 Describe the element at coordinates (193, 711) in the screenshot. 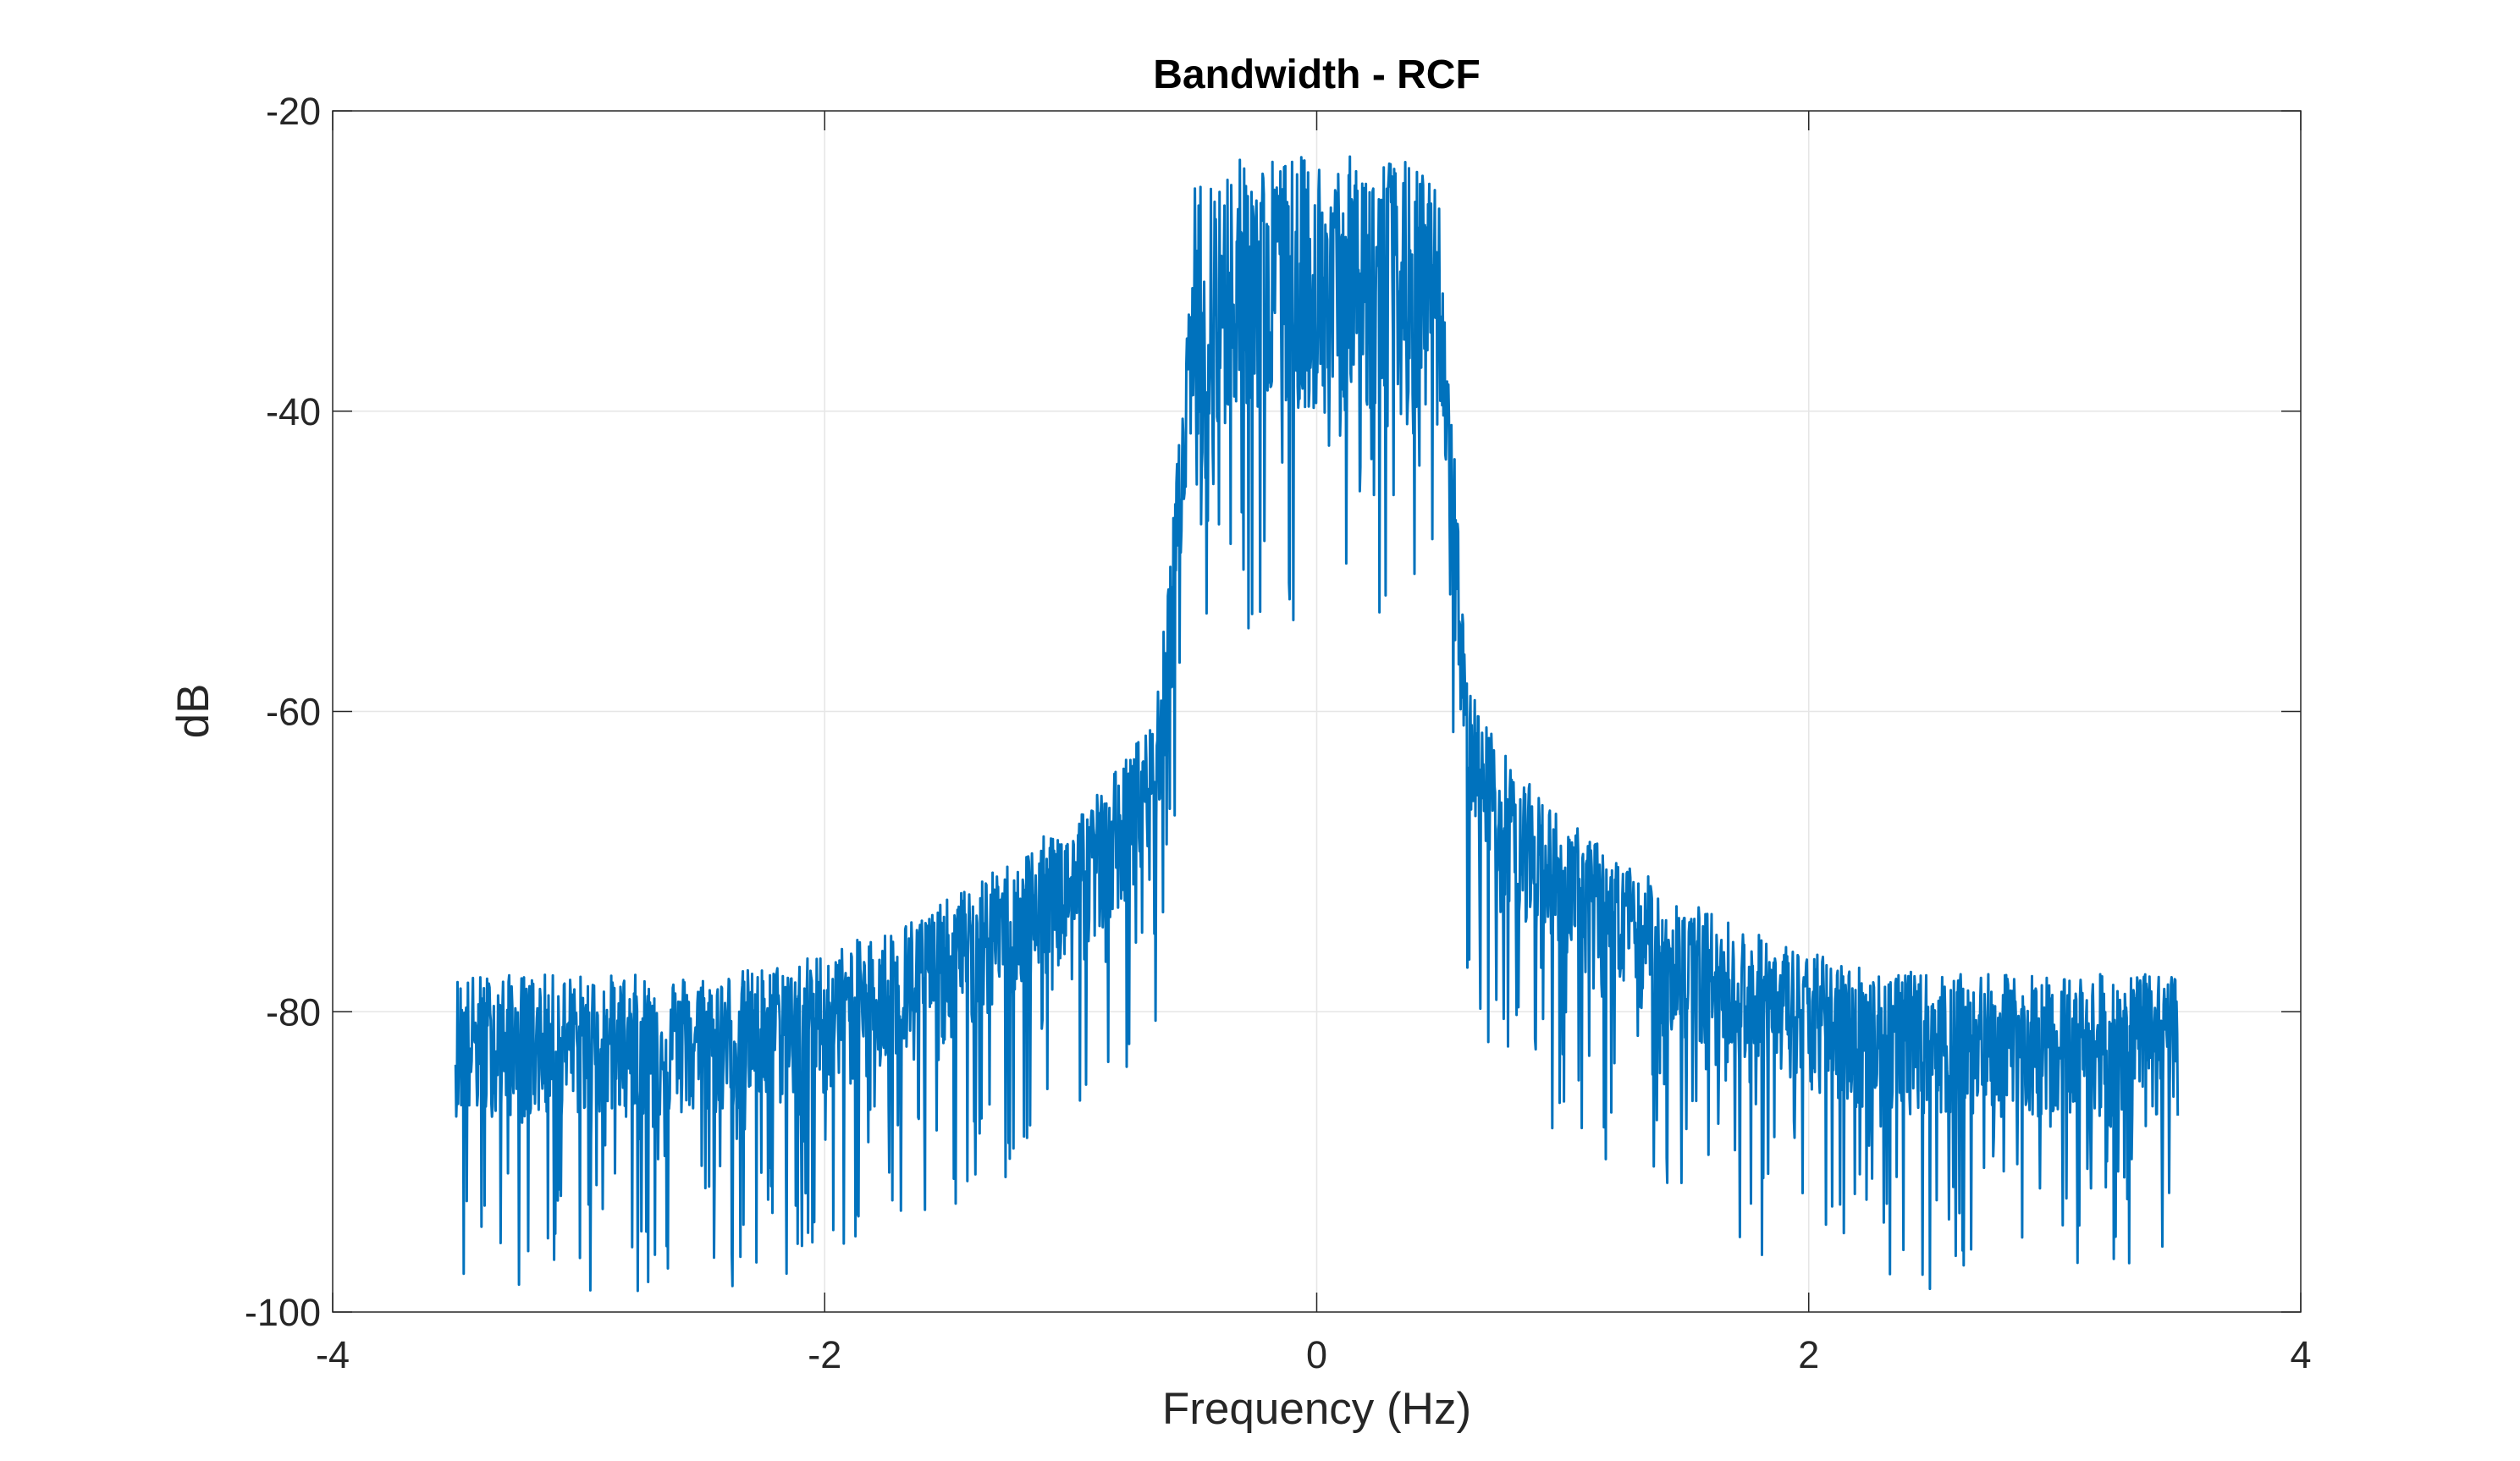

I see `y-axis-label: dB` at that location.